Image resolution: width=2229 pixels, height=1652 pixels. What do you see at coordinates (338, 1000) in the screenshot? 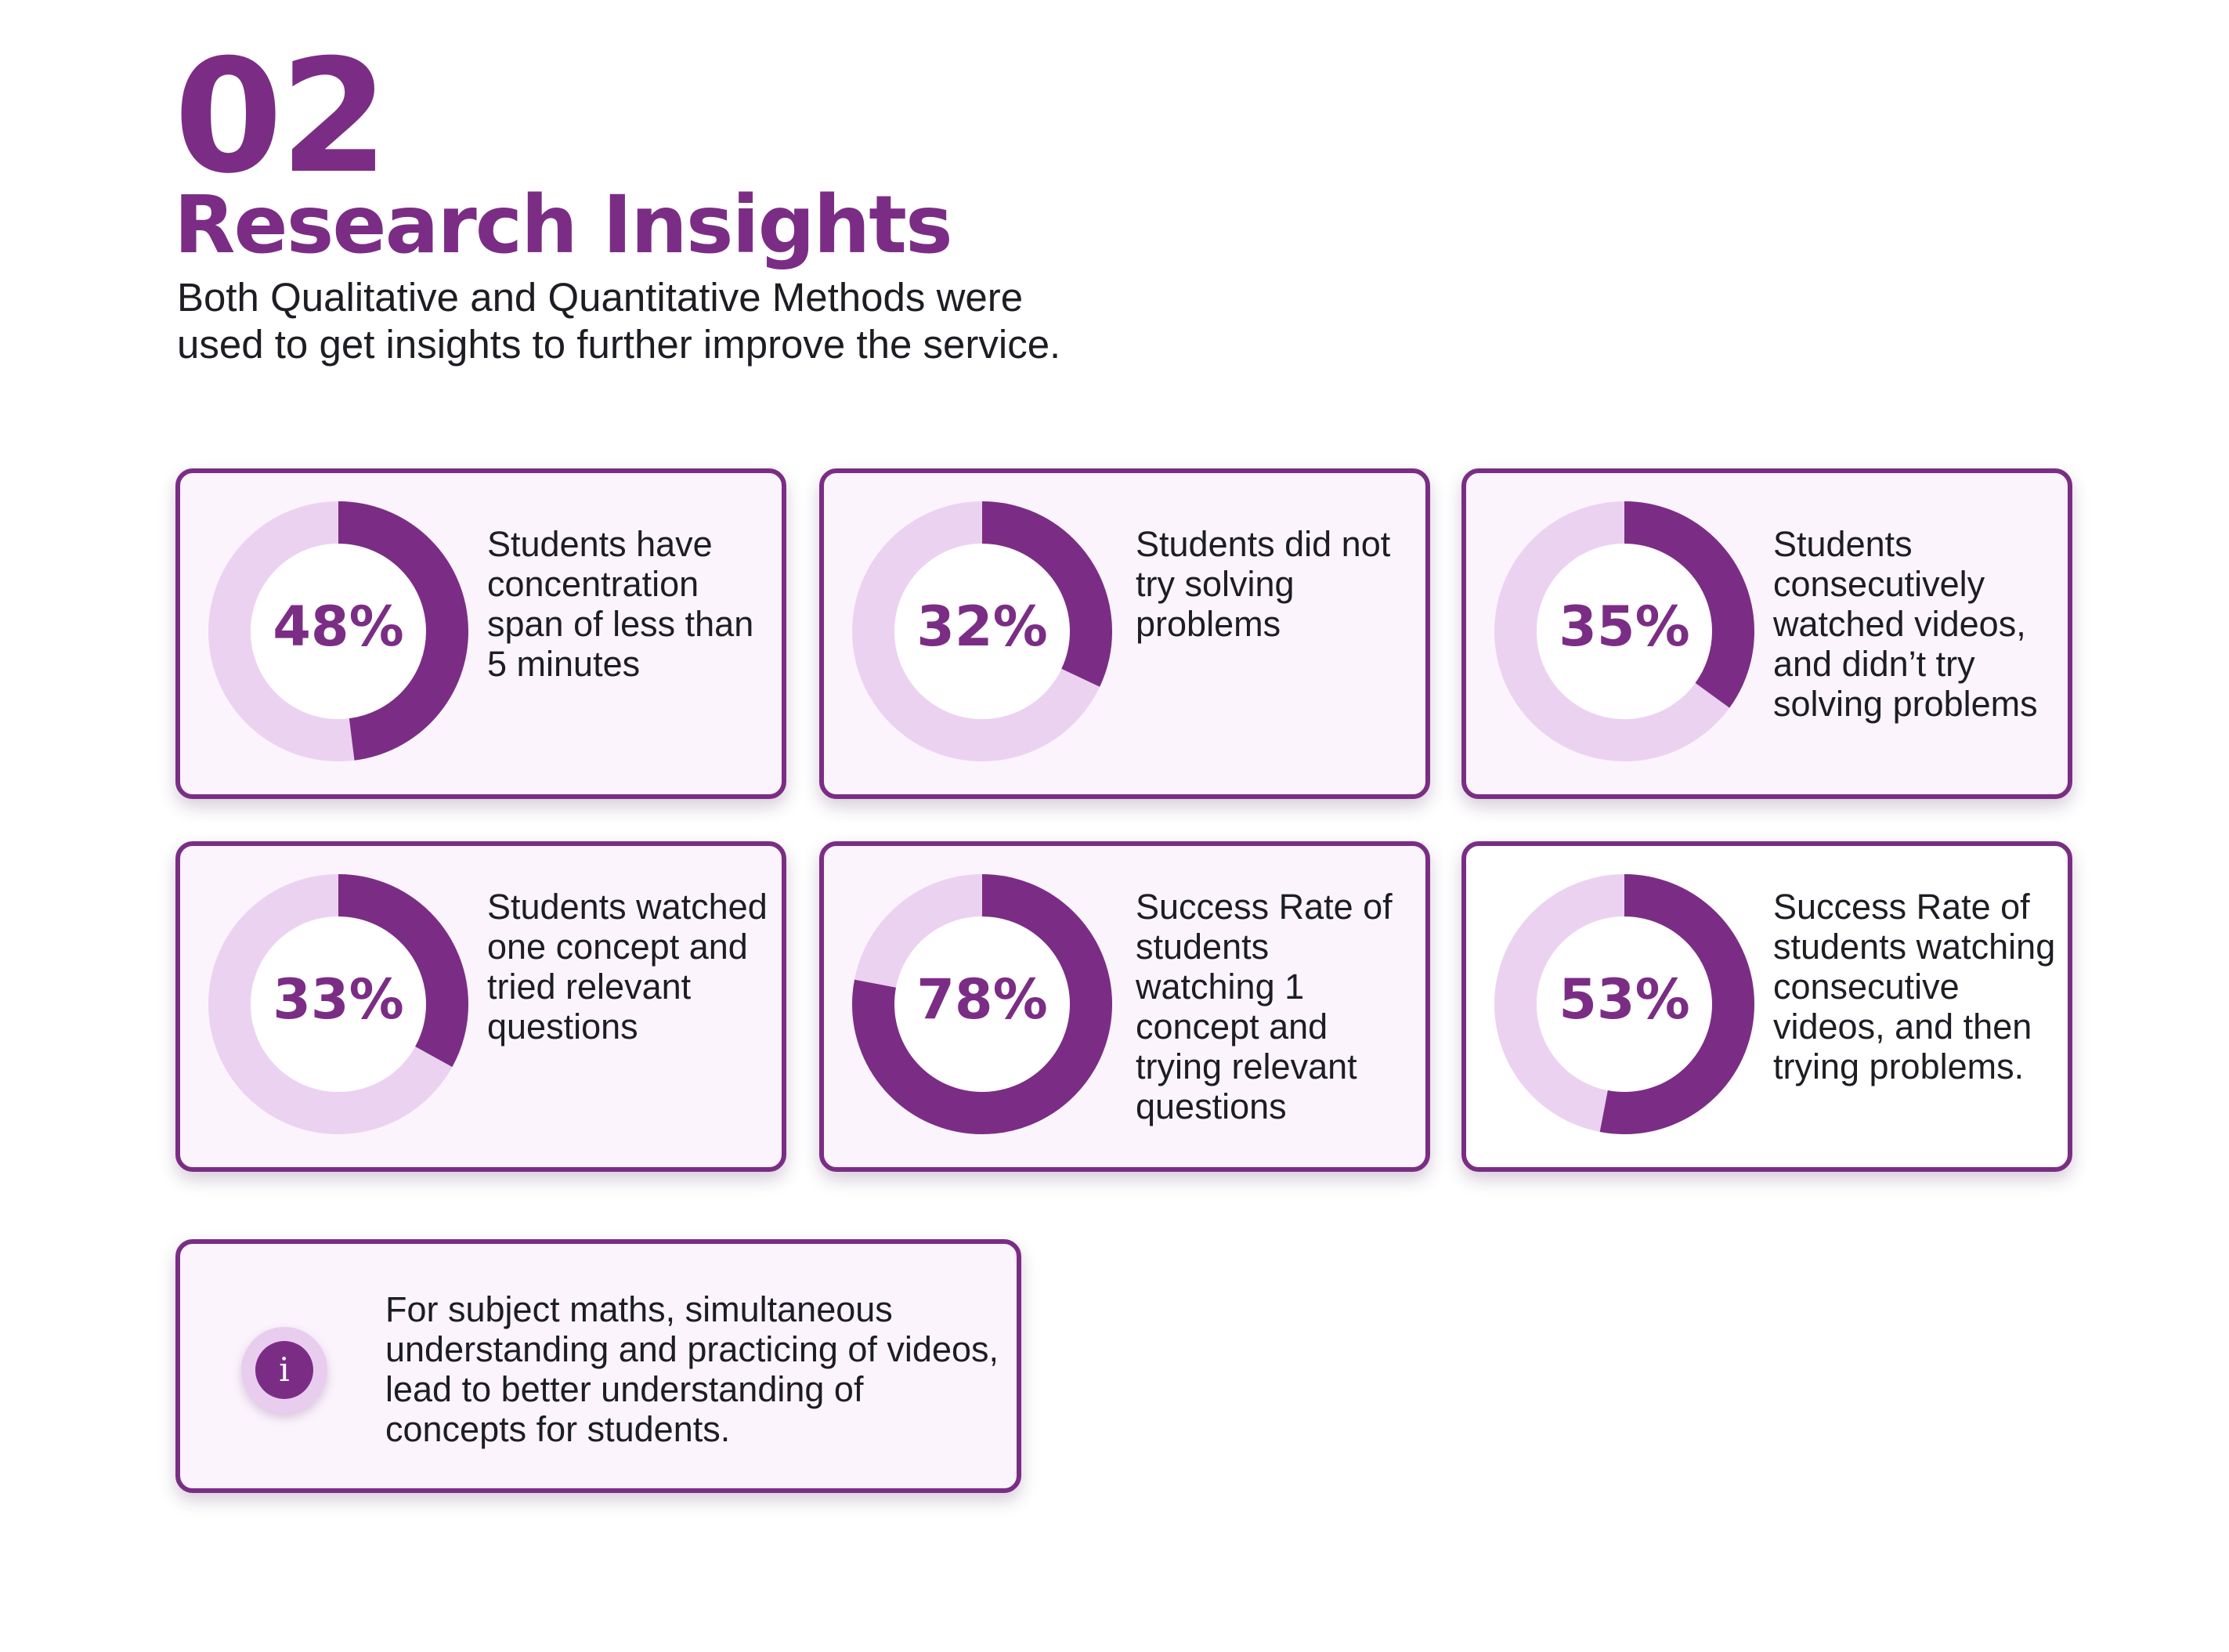
I see `percent-label: 33%` at bounding box center [338, 1000].